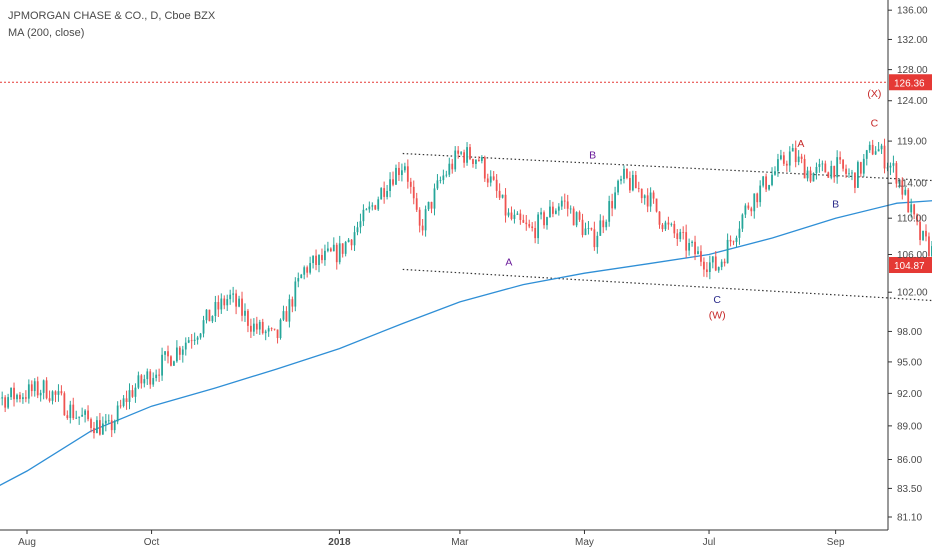  I want to click on indicator-label: MA (200, close), so click(46, 33).